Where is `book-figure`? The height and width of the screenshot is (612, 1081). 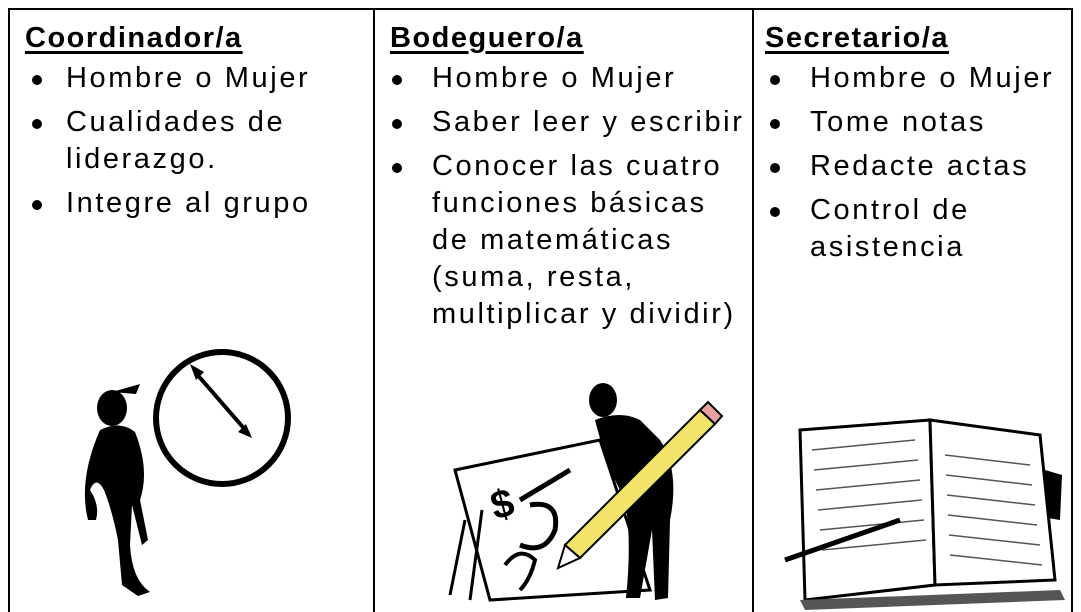 book-figure is located at coordinates (924, 514).